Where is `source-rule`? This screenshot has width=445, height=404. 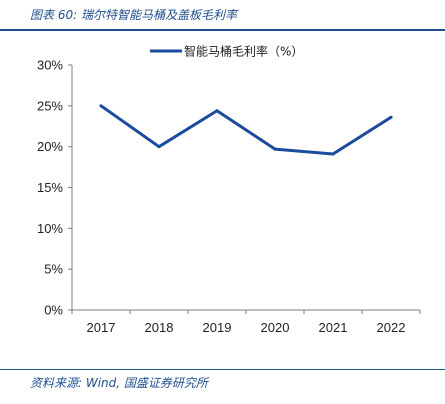
source-rule is located at coordinates (222, 369).